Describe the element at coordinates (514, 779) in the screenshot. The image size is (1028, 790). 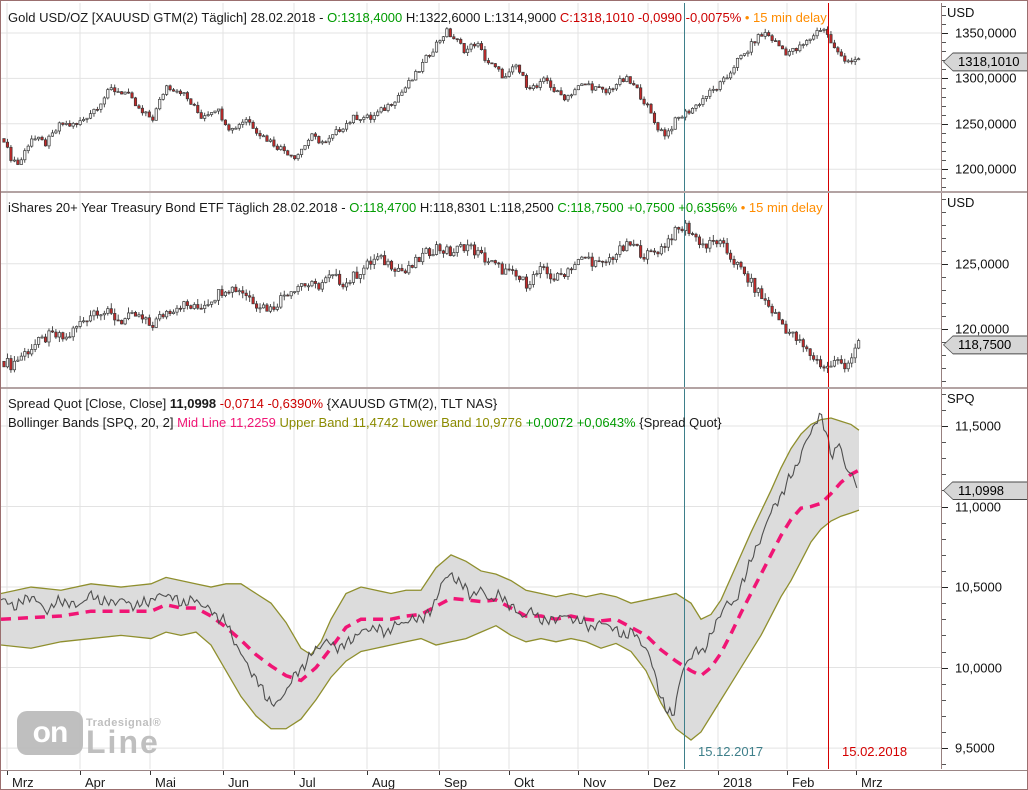
I see `time-axis: Mrz Apr Mai Jun Jul Aug Sep Okt Nov Dez 2018 Feb Mrz` at that location.